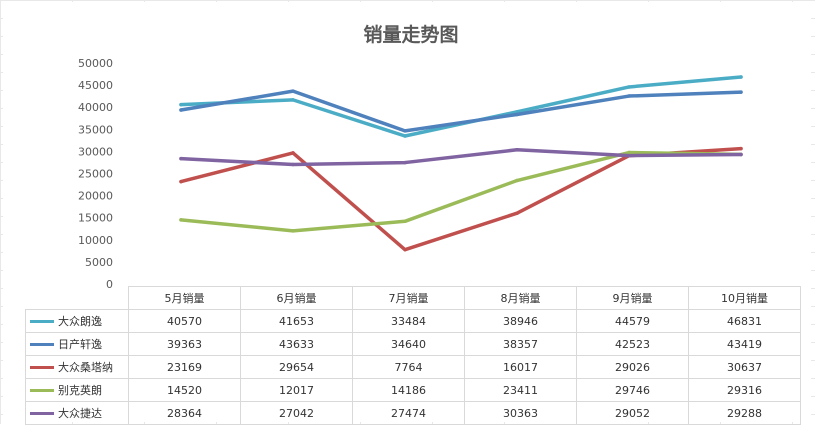  I want to click on data-cell: 38946, so click(520, 321).